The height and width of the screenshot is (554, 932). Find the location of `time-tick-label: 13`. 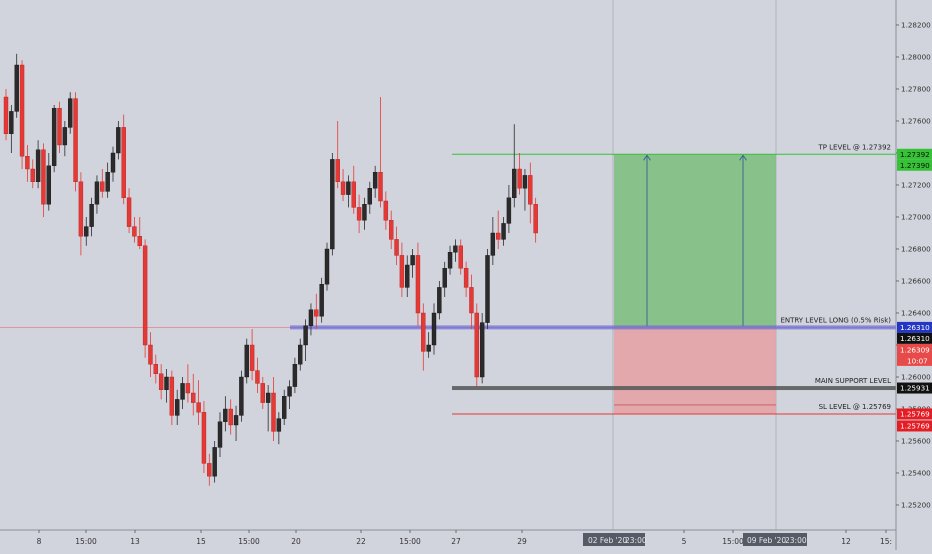

time-tick-label: 13 is located at coordinates (135, 541).